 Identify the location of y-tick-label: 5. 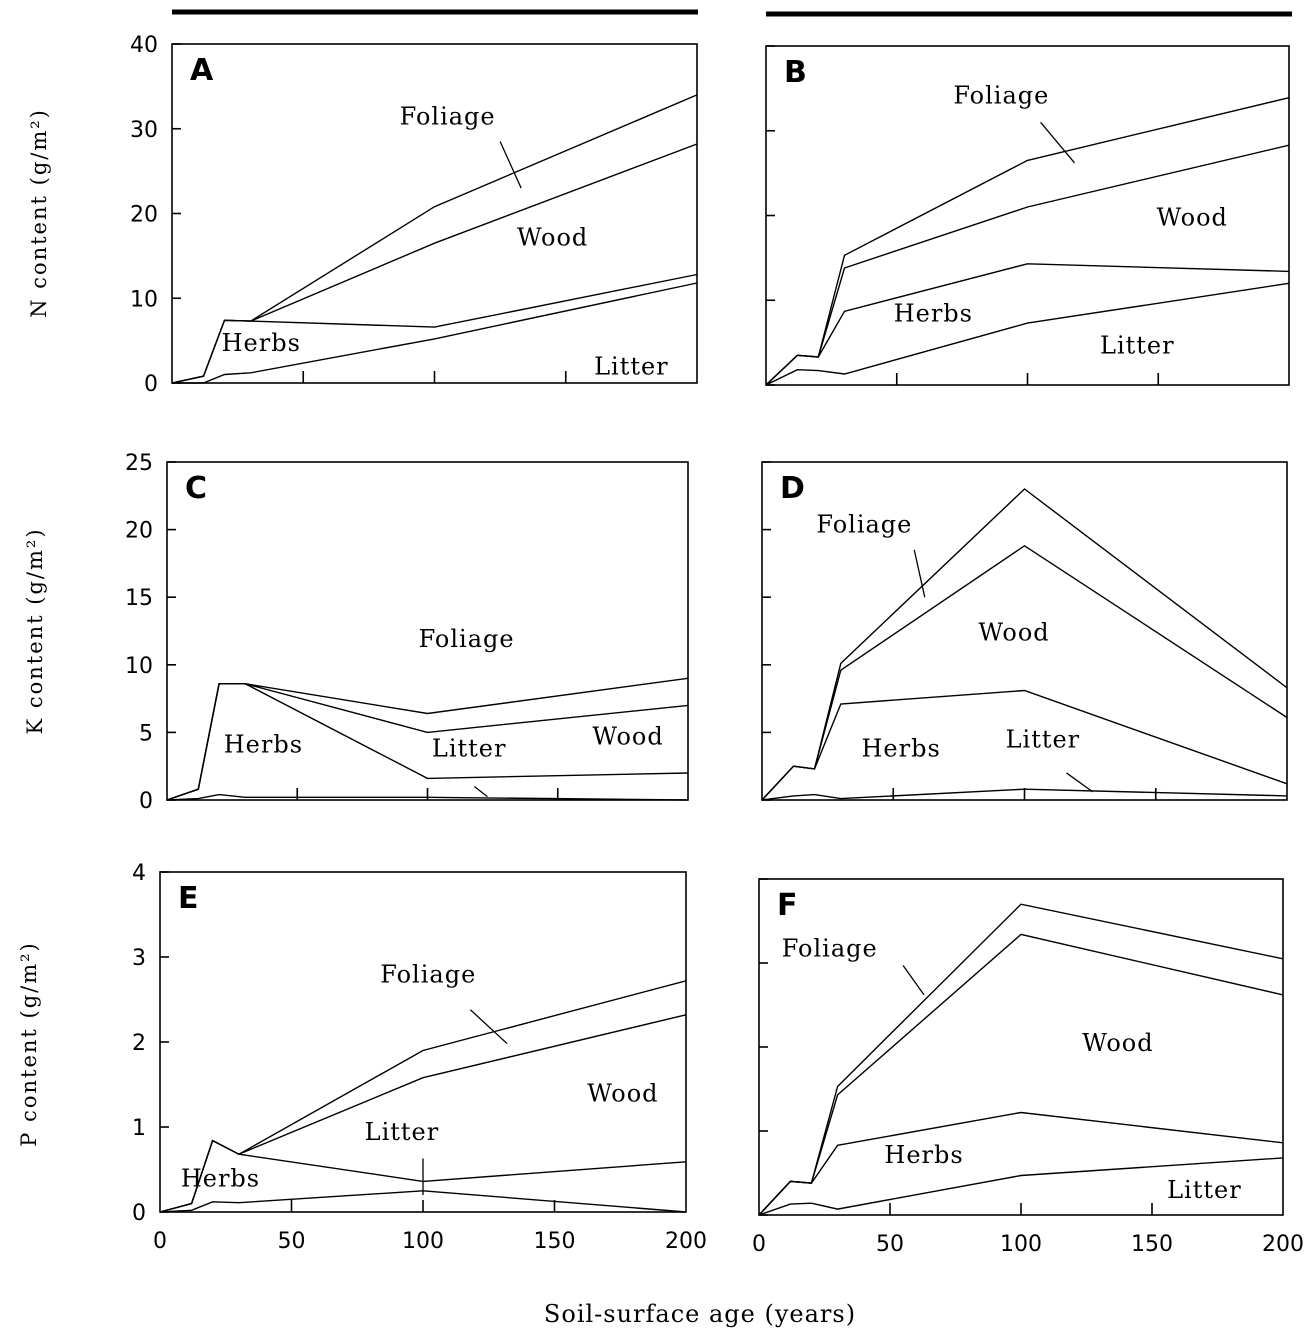
(146, 733).